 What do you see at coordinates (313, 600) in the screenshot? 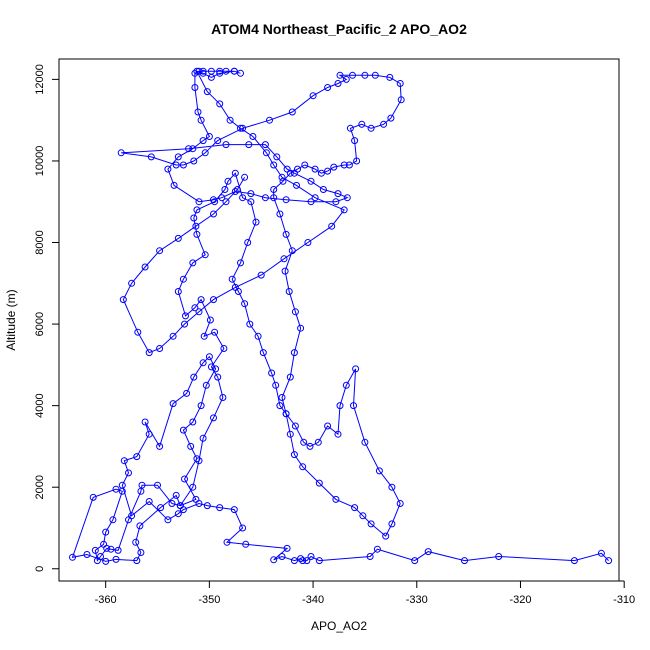
I see `x-tick-label: -340` at bounding box center [313, 600].